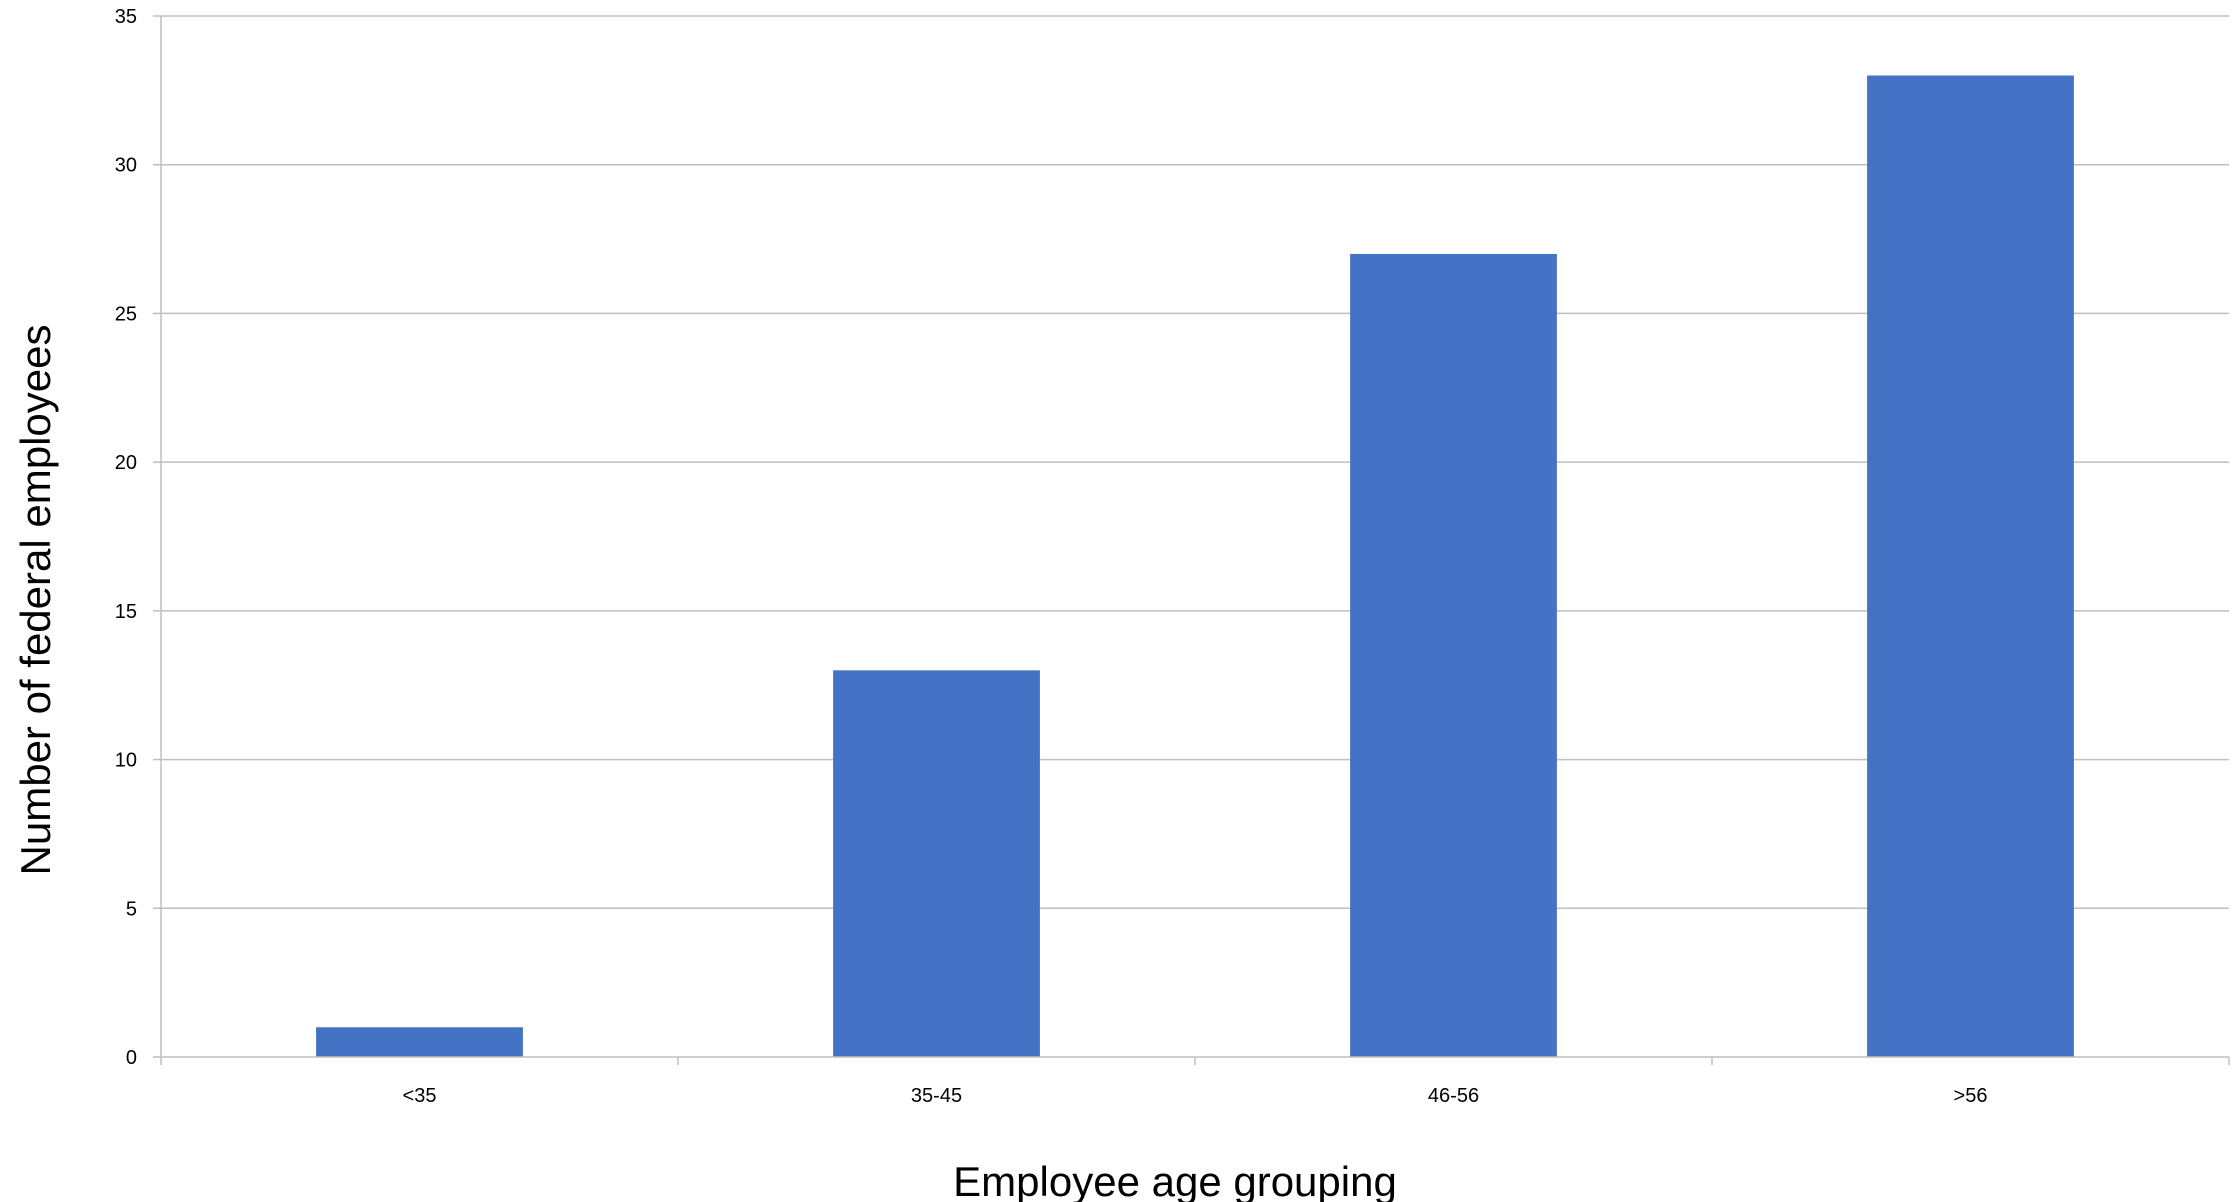 The image size is (2239, 1202). I want to click on x-tick-label: 46-56, so click(1453, 1096).